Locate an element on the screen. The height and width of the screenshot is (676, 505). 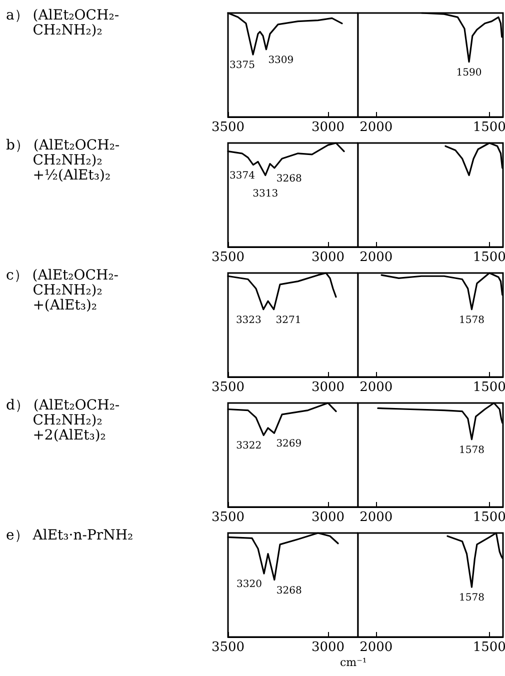
annotation: 3323 is located at coordinates (249, 320).